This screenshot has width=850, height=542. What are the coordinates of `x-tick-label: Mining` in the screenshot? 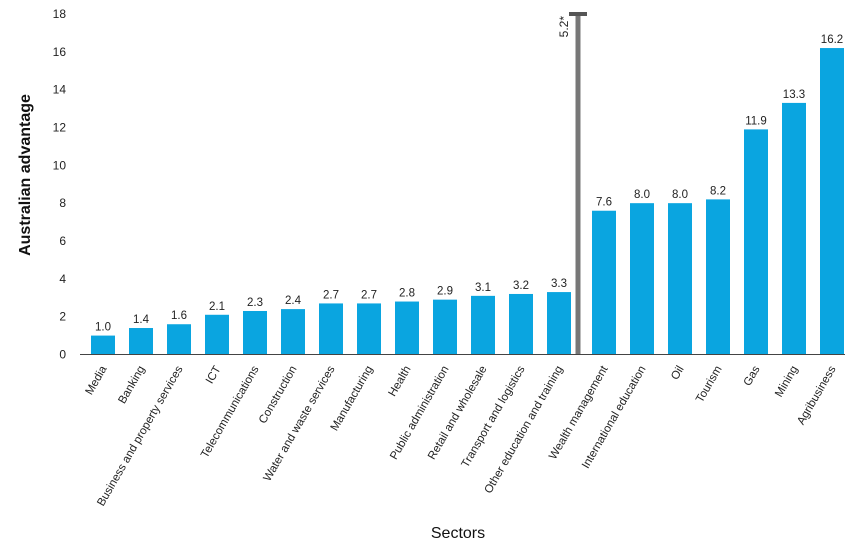 It's located at (786, 381).